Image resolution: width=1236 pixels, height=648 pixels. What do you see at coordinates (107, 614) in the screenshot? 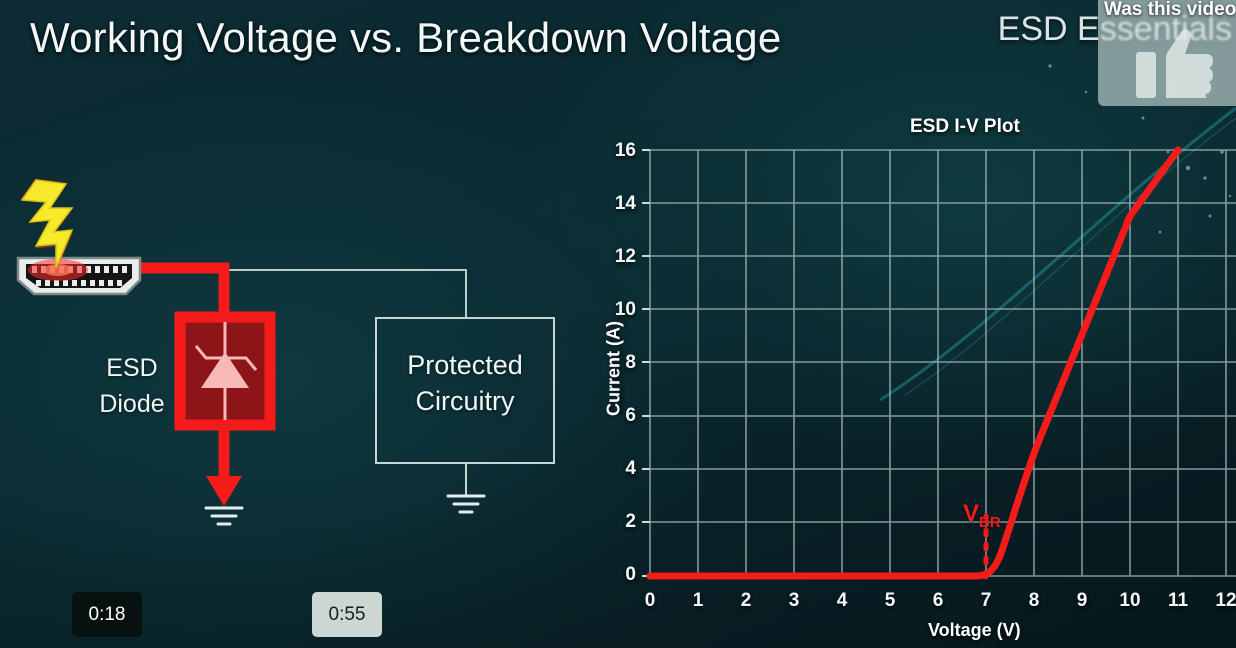
I see `timestamp-chip-current: 0:18` at bounding box center [107, 614].